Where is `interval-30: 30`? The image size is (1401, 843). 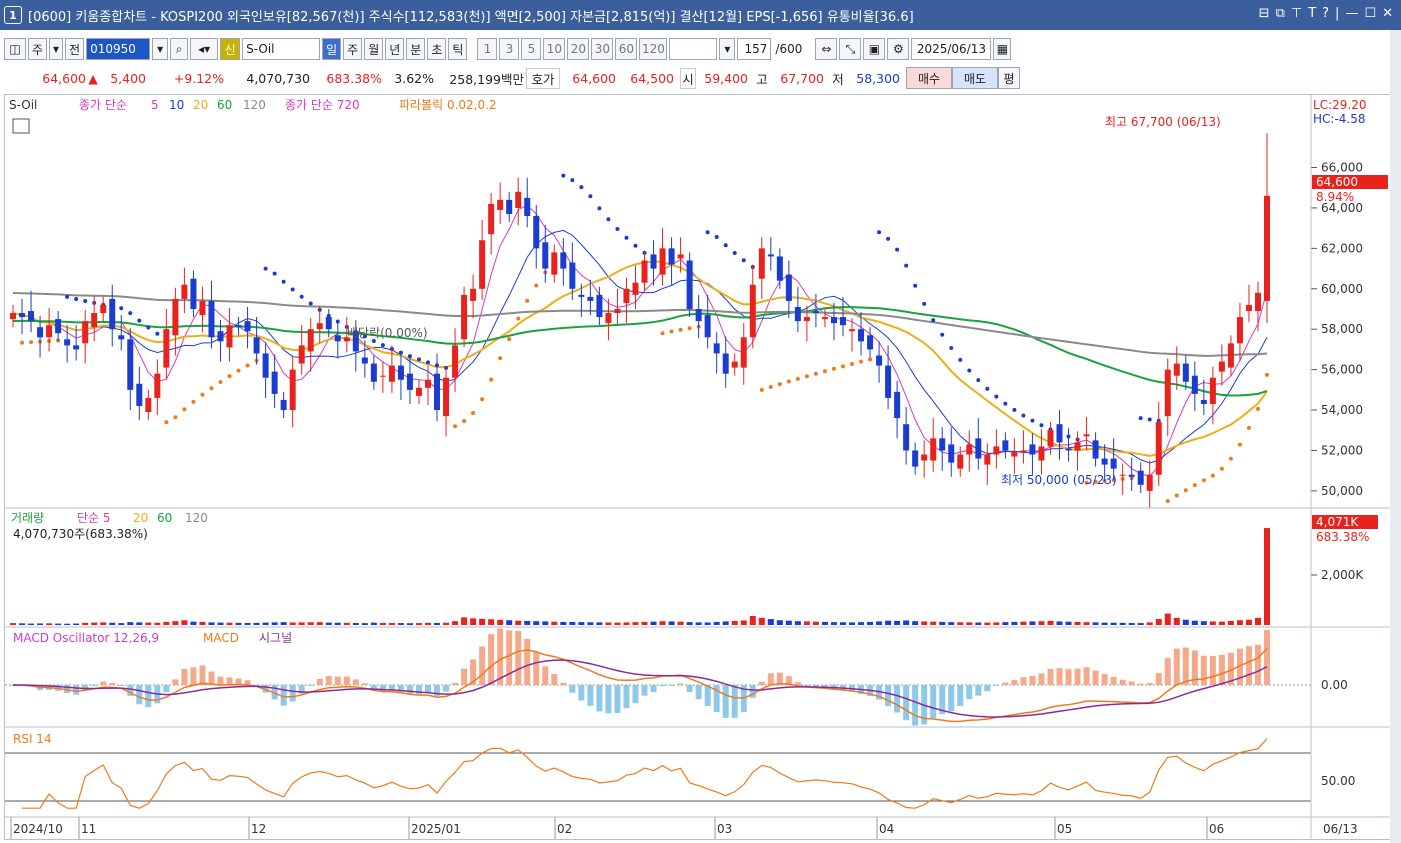
interval-30: 30 is located at coordinates (602, 49).